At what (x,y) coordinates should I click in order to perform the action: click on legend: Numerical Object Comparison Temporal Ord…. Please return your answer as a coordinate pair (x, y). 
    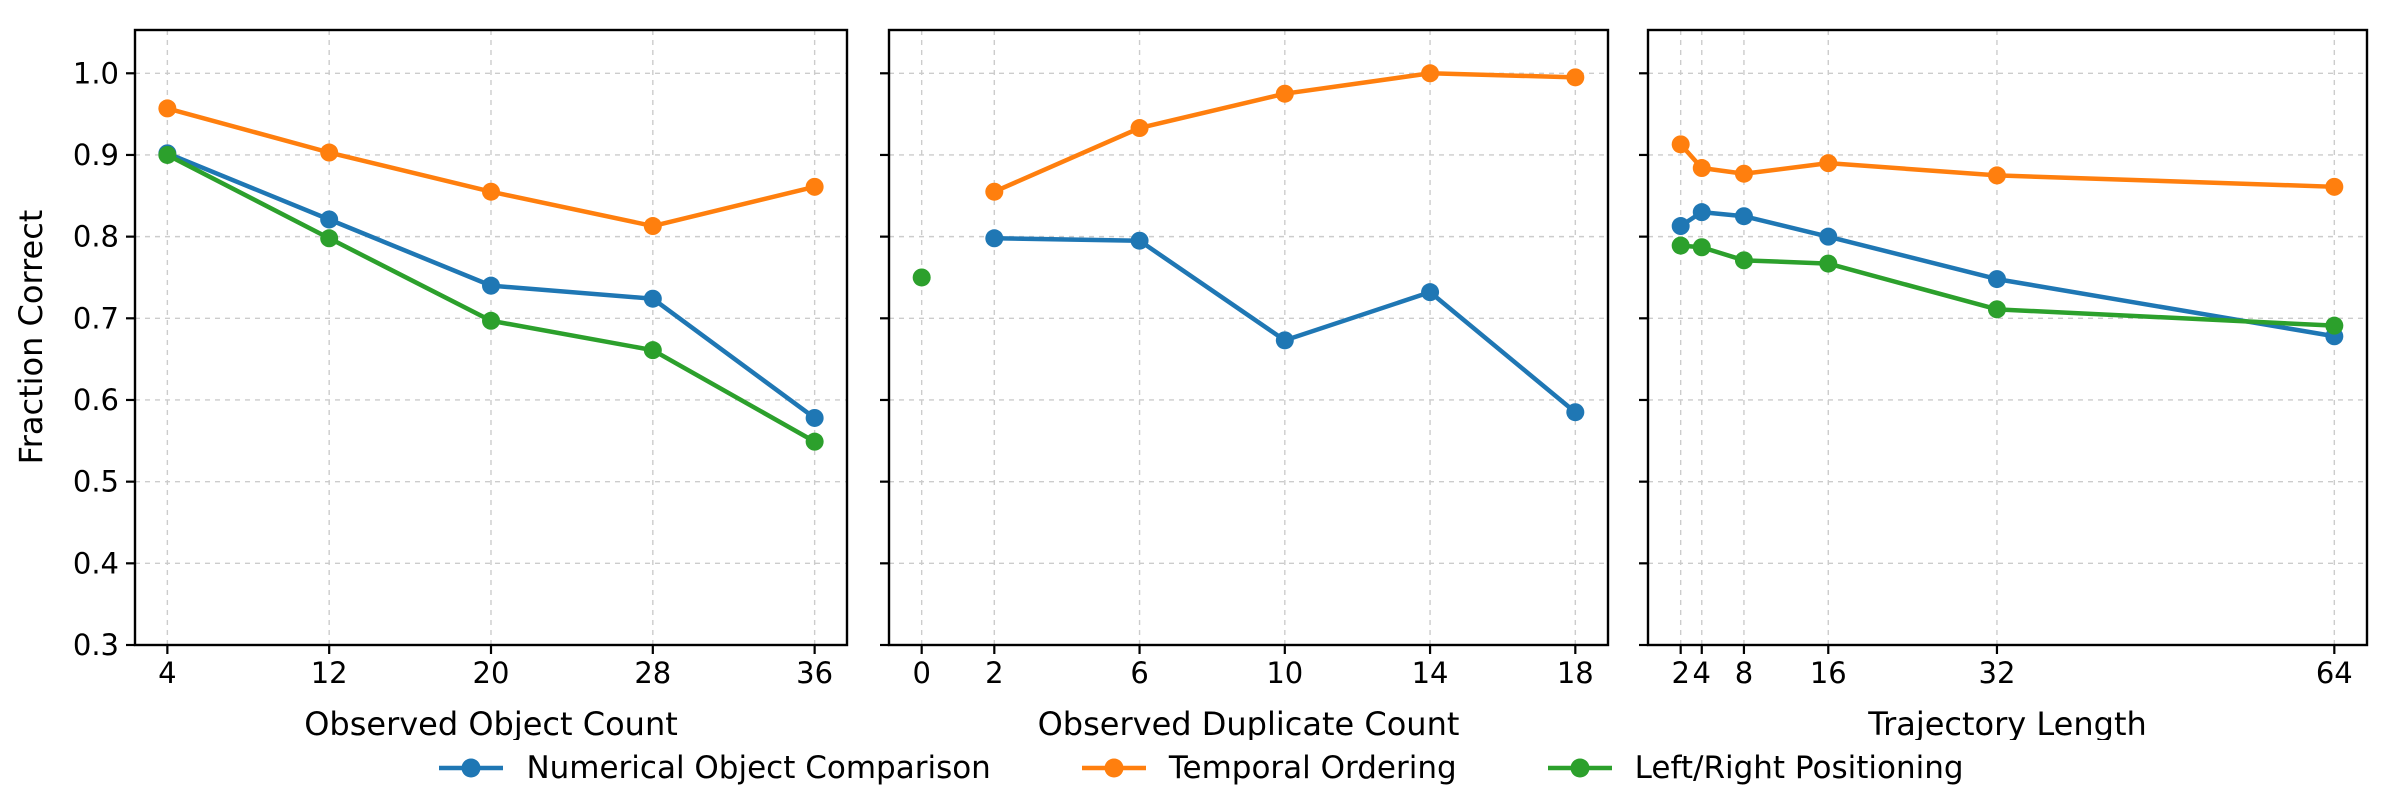
    Looking at the image, I should click on (1200, 768).